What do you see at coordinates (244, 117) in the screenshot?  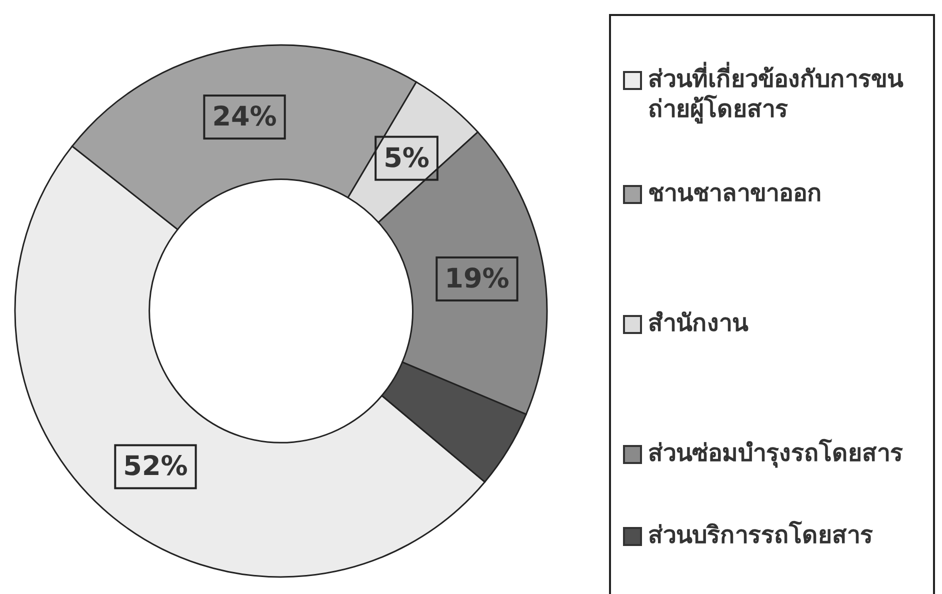 I see `data-label: 24%` at bounding box center [244, 117].